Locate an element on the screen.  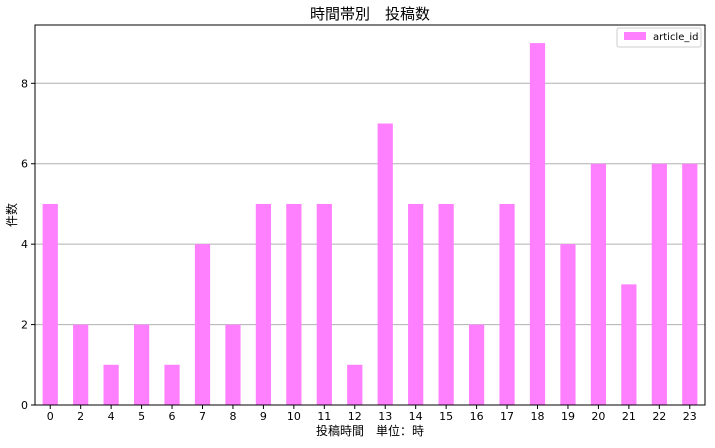
x-tick-label: 18 is located at coordinates (538, 416).